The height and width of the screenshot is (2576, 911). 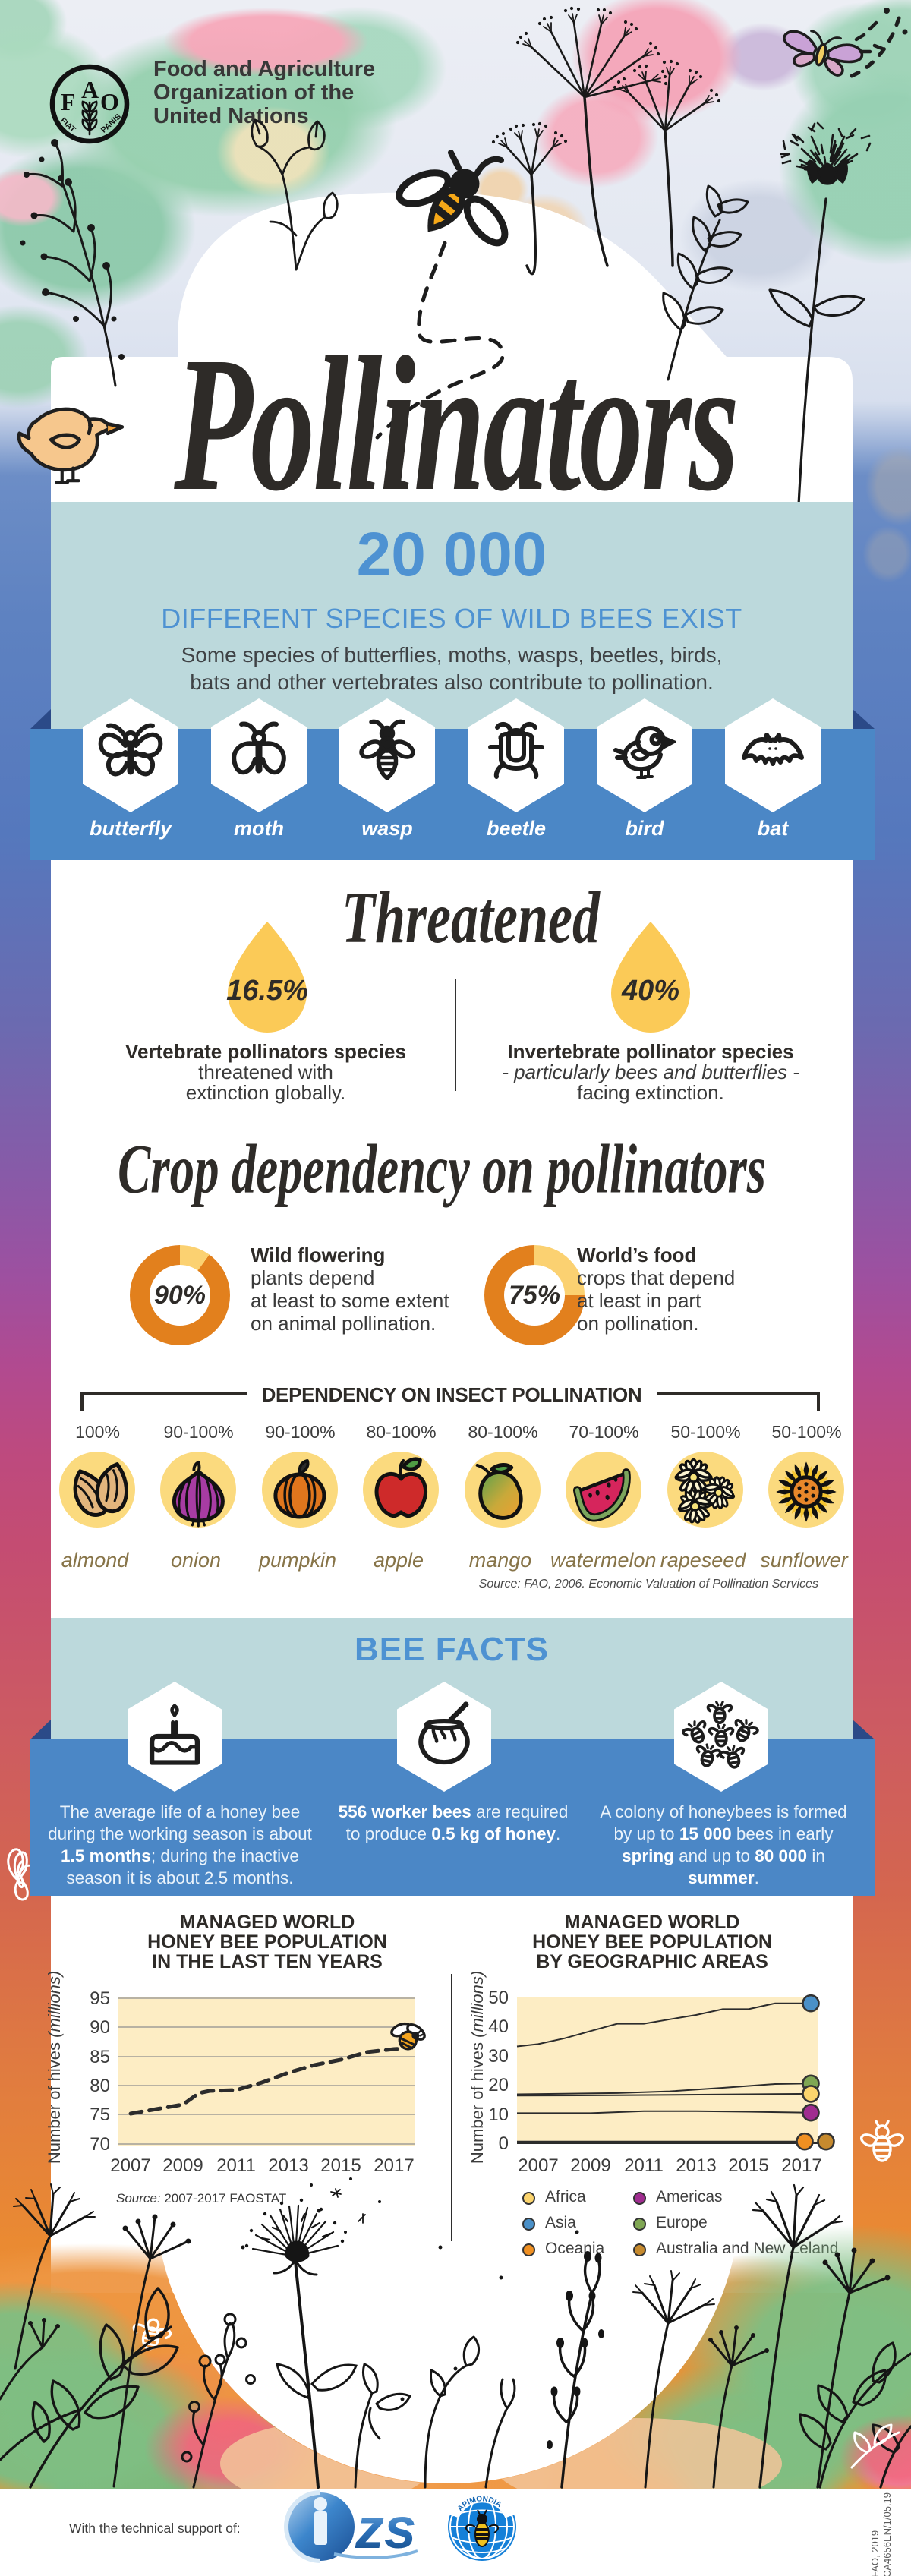 What do you see at coordinates (498, 2026) in the screenshot?
I see `svg-text: 40` at bounding box center [498, 2026].